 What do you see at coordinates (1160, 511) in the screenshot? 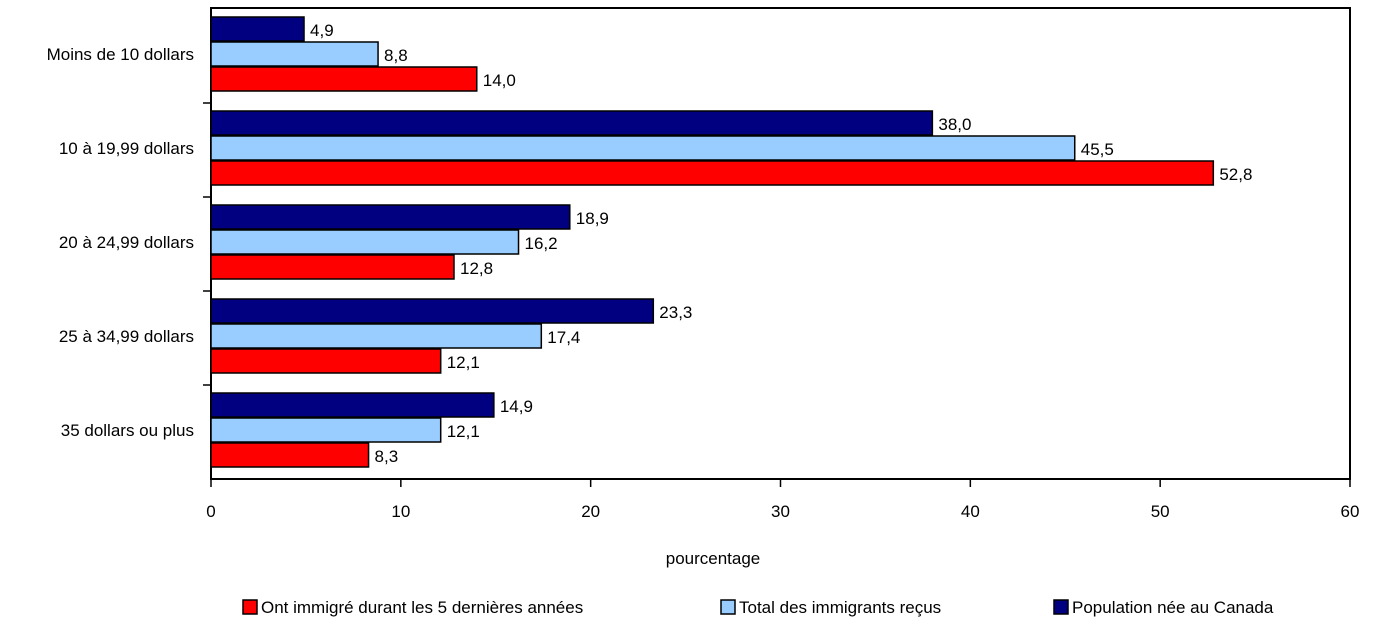
I see `x-tick-label: 50` at bounding box center [1160, 511].